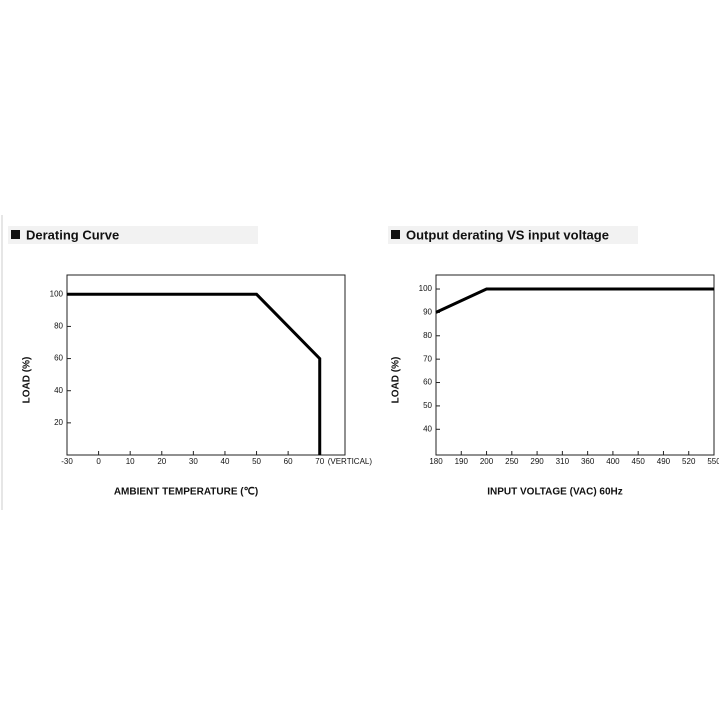 This screenshot has height=719, width=719. What do you see at coordinates (713, 461) in the screenshot?
I see `x-tick-label: 550` at bounding box center [713, 461].